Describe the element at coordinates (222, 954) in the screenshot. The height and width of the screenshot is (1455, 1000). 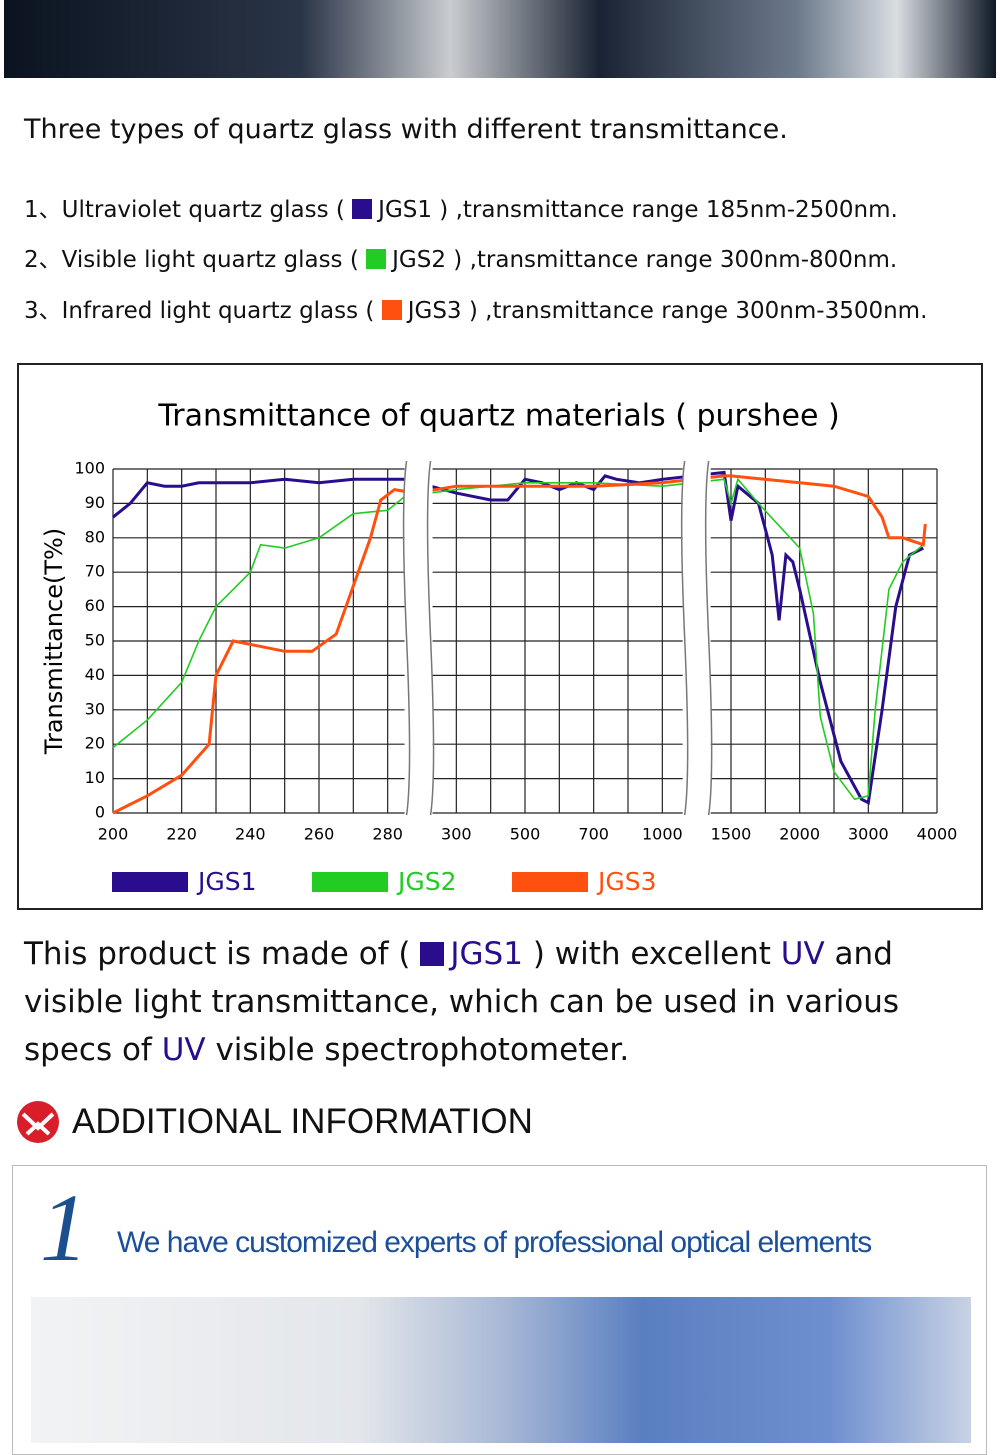
I see `desc-text: This product is made of (` at that location.